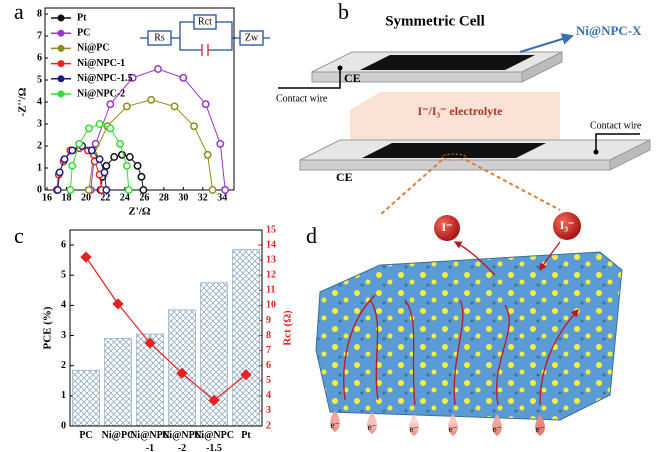 This screenshot has height=452, width=661. I want to click on panel-label: d, so click(311, 235).